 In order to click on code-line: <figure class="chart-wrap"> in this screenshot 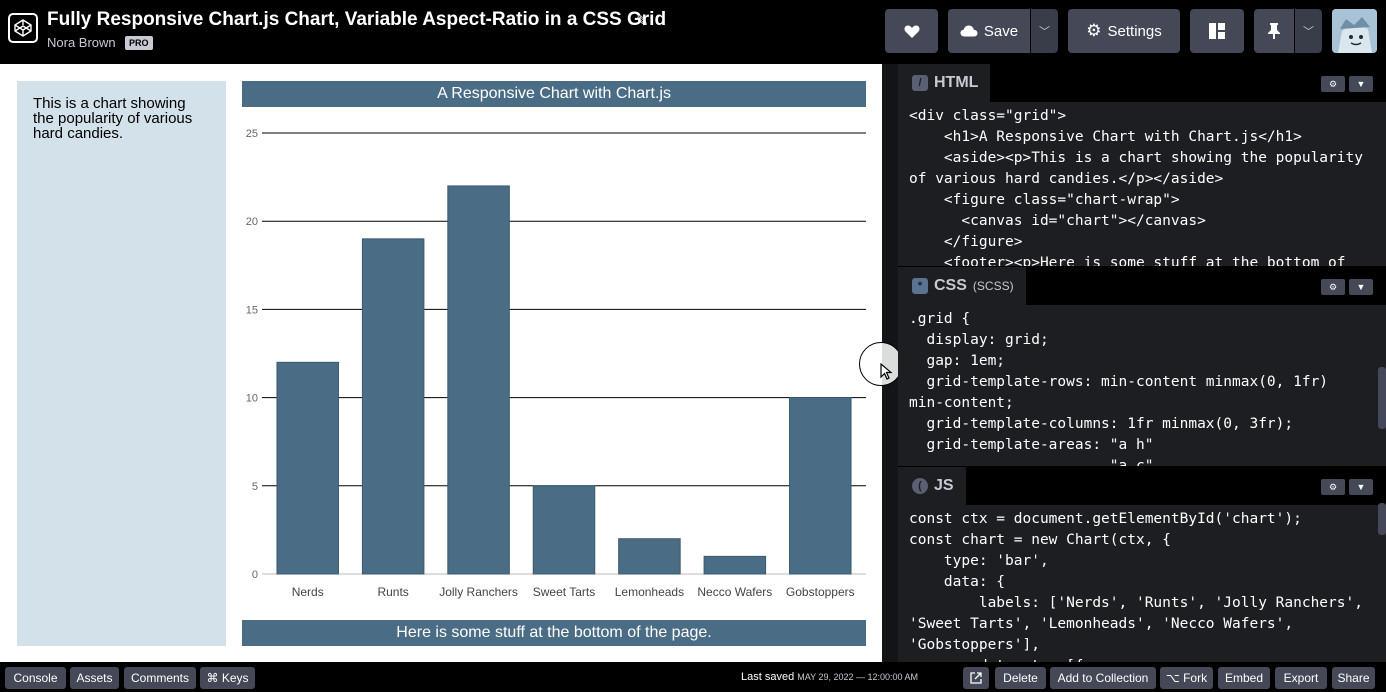, I will do `click(1044, 200)`.